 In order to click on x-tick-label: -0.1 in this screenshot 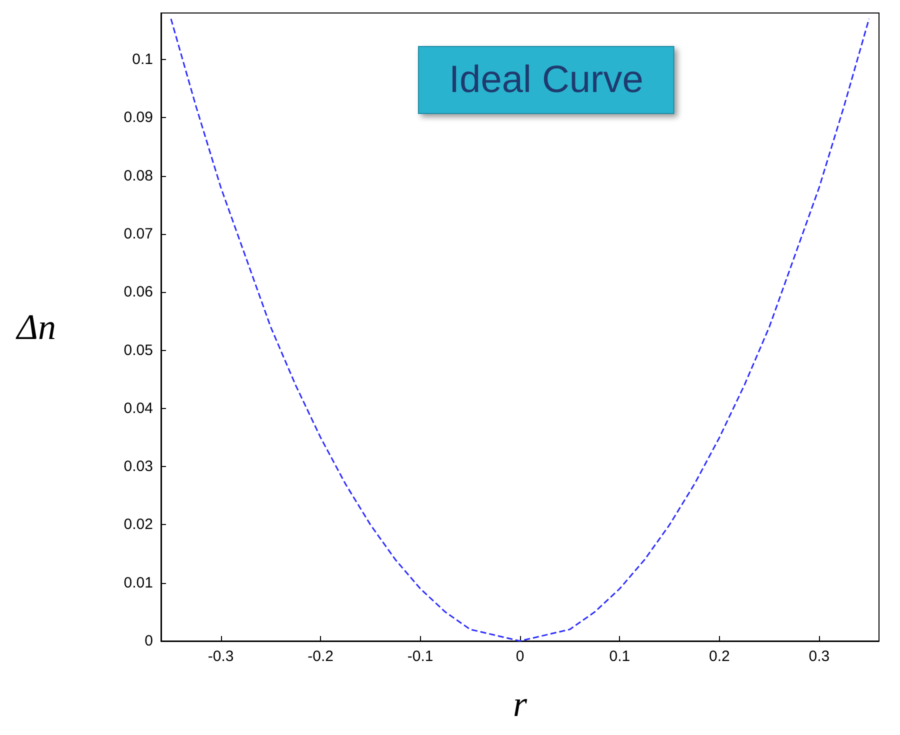, I will do `click(420, 656)`.